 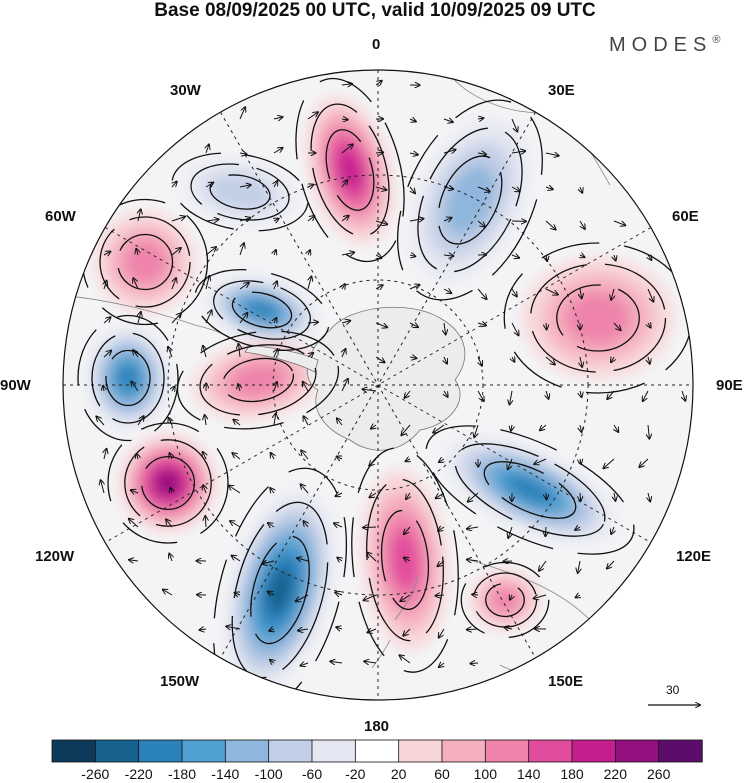 What do you see at coordinates (729, 385) in the screenshot?
I see `lon-label-90e: 90E` at bounding box center [729, 385].